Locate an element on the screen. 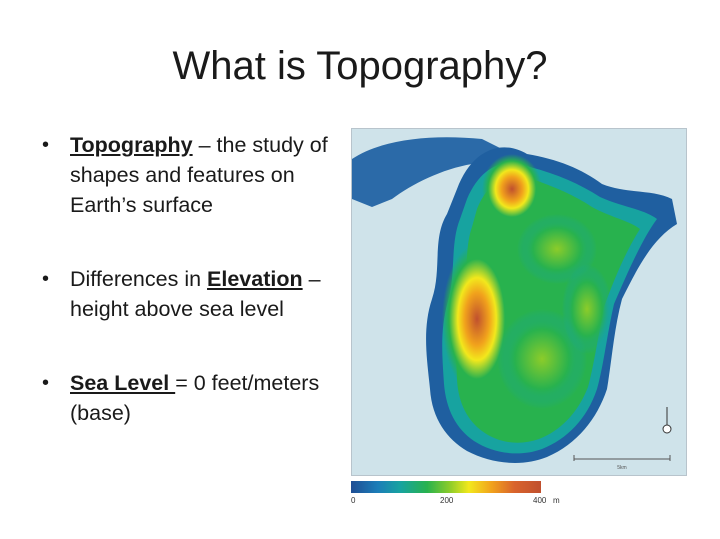 This screenshot has height=539, width=720. bullet-sea-level: • Sea Level = 0 feet/meters (base) is located at coordinates (193, 398).